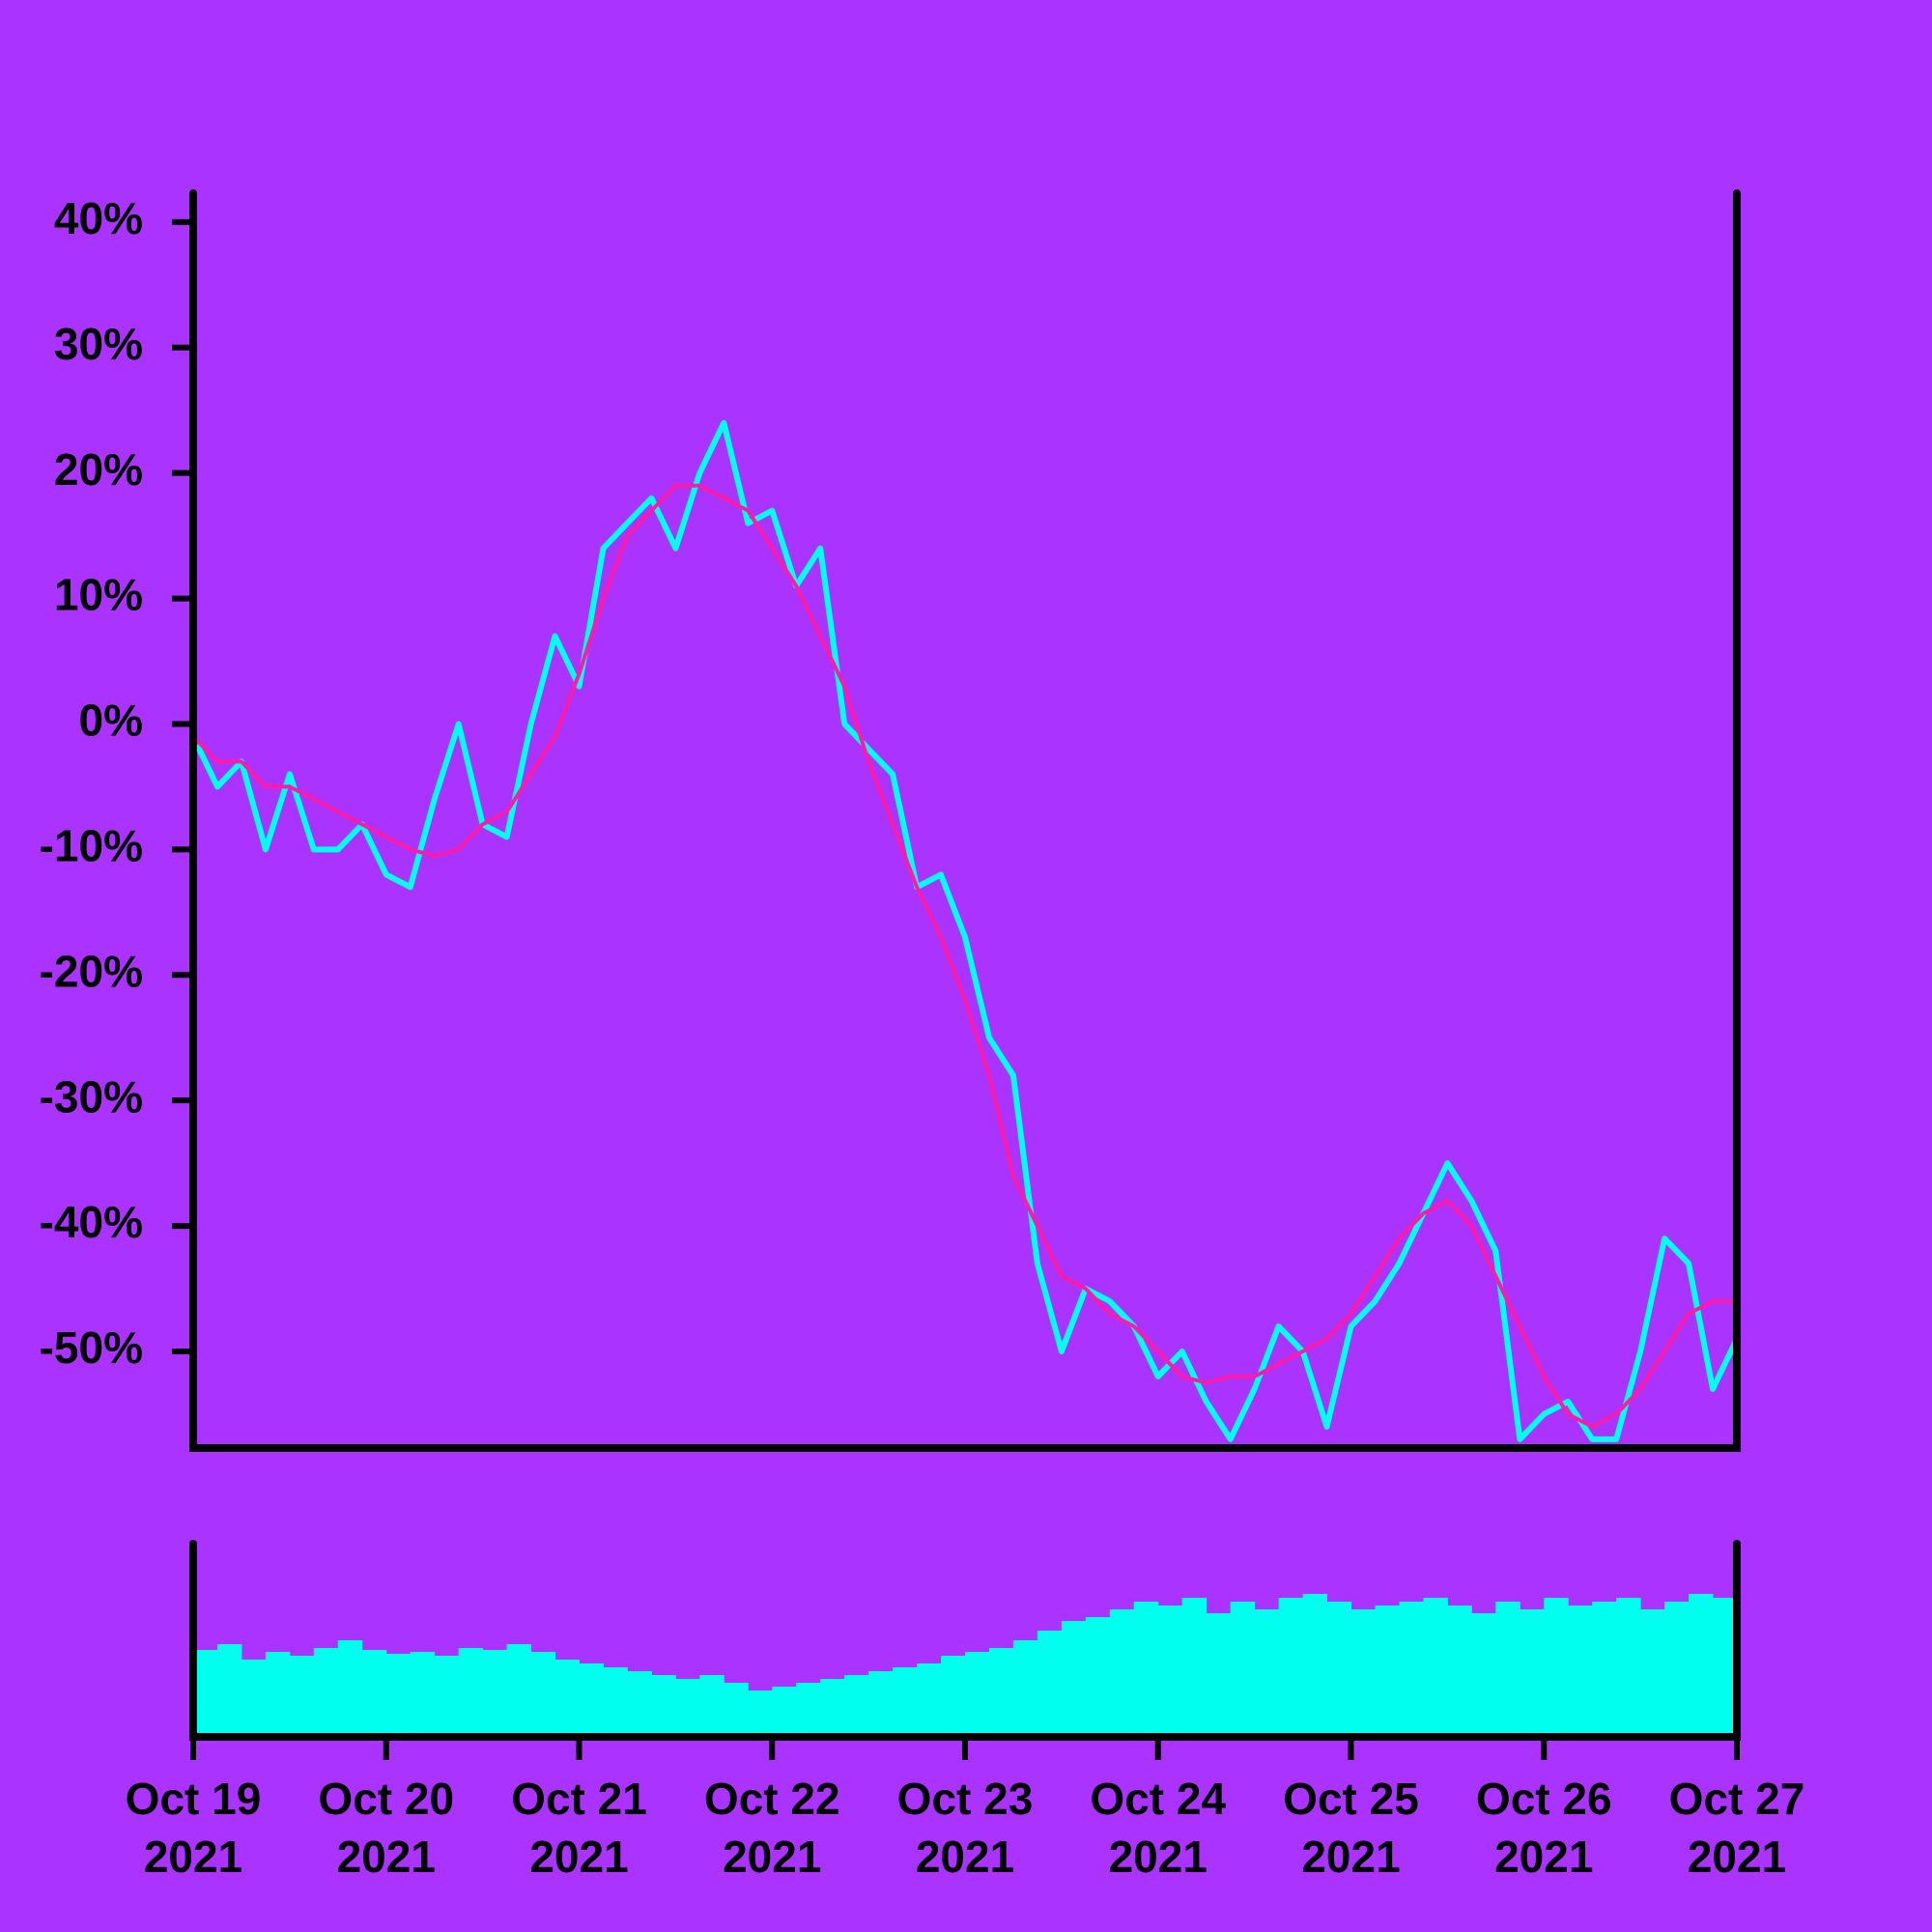 This screenshot has width=1932, height=1932. I want to click on y-tick-label: 30%, so click(98, 344).